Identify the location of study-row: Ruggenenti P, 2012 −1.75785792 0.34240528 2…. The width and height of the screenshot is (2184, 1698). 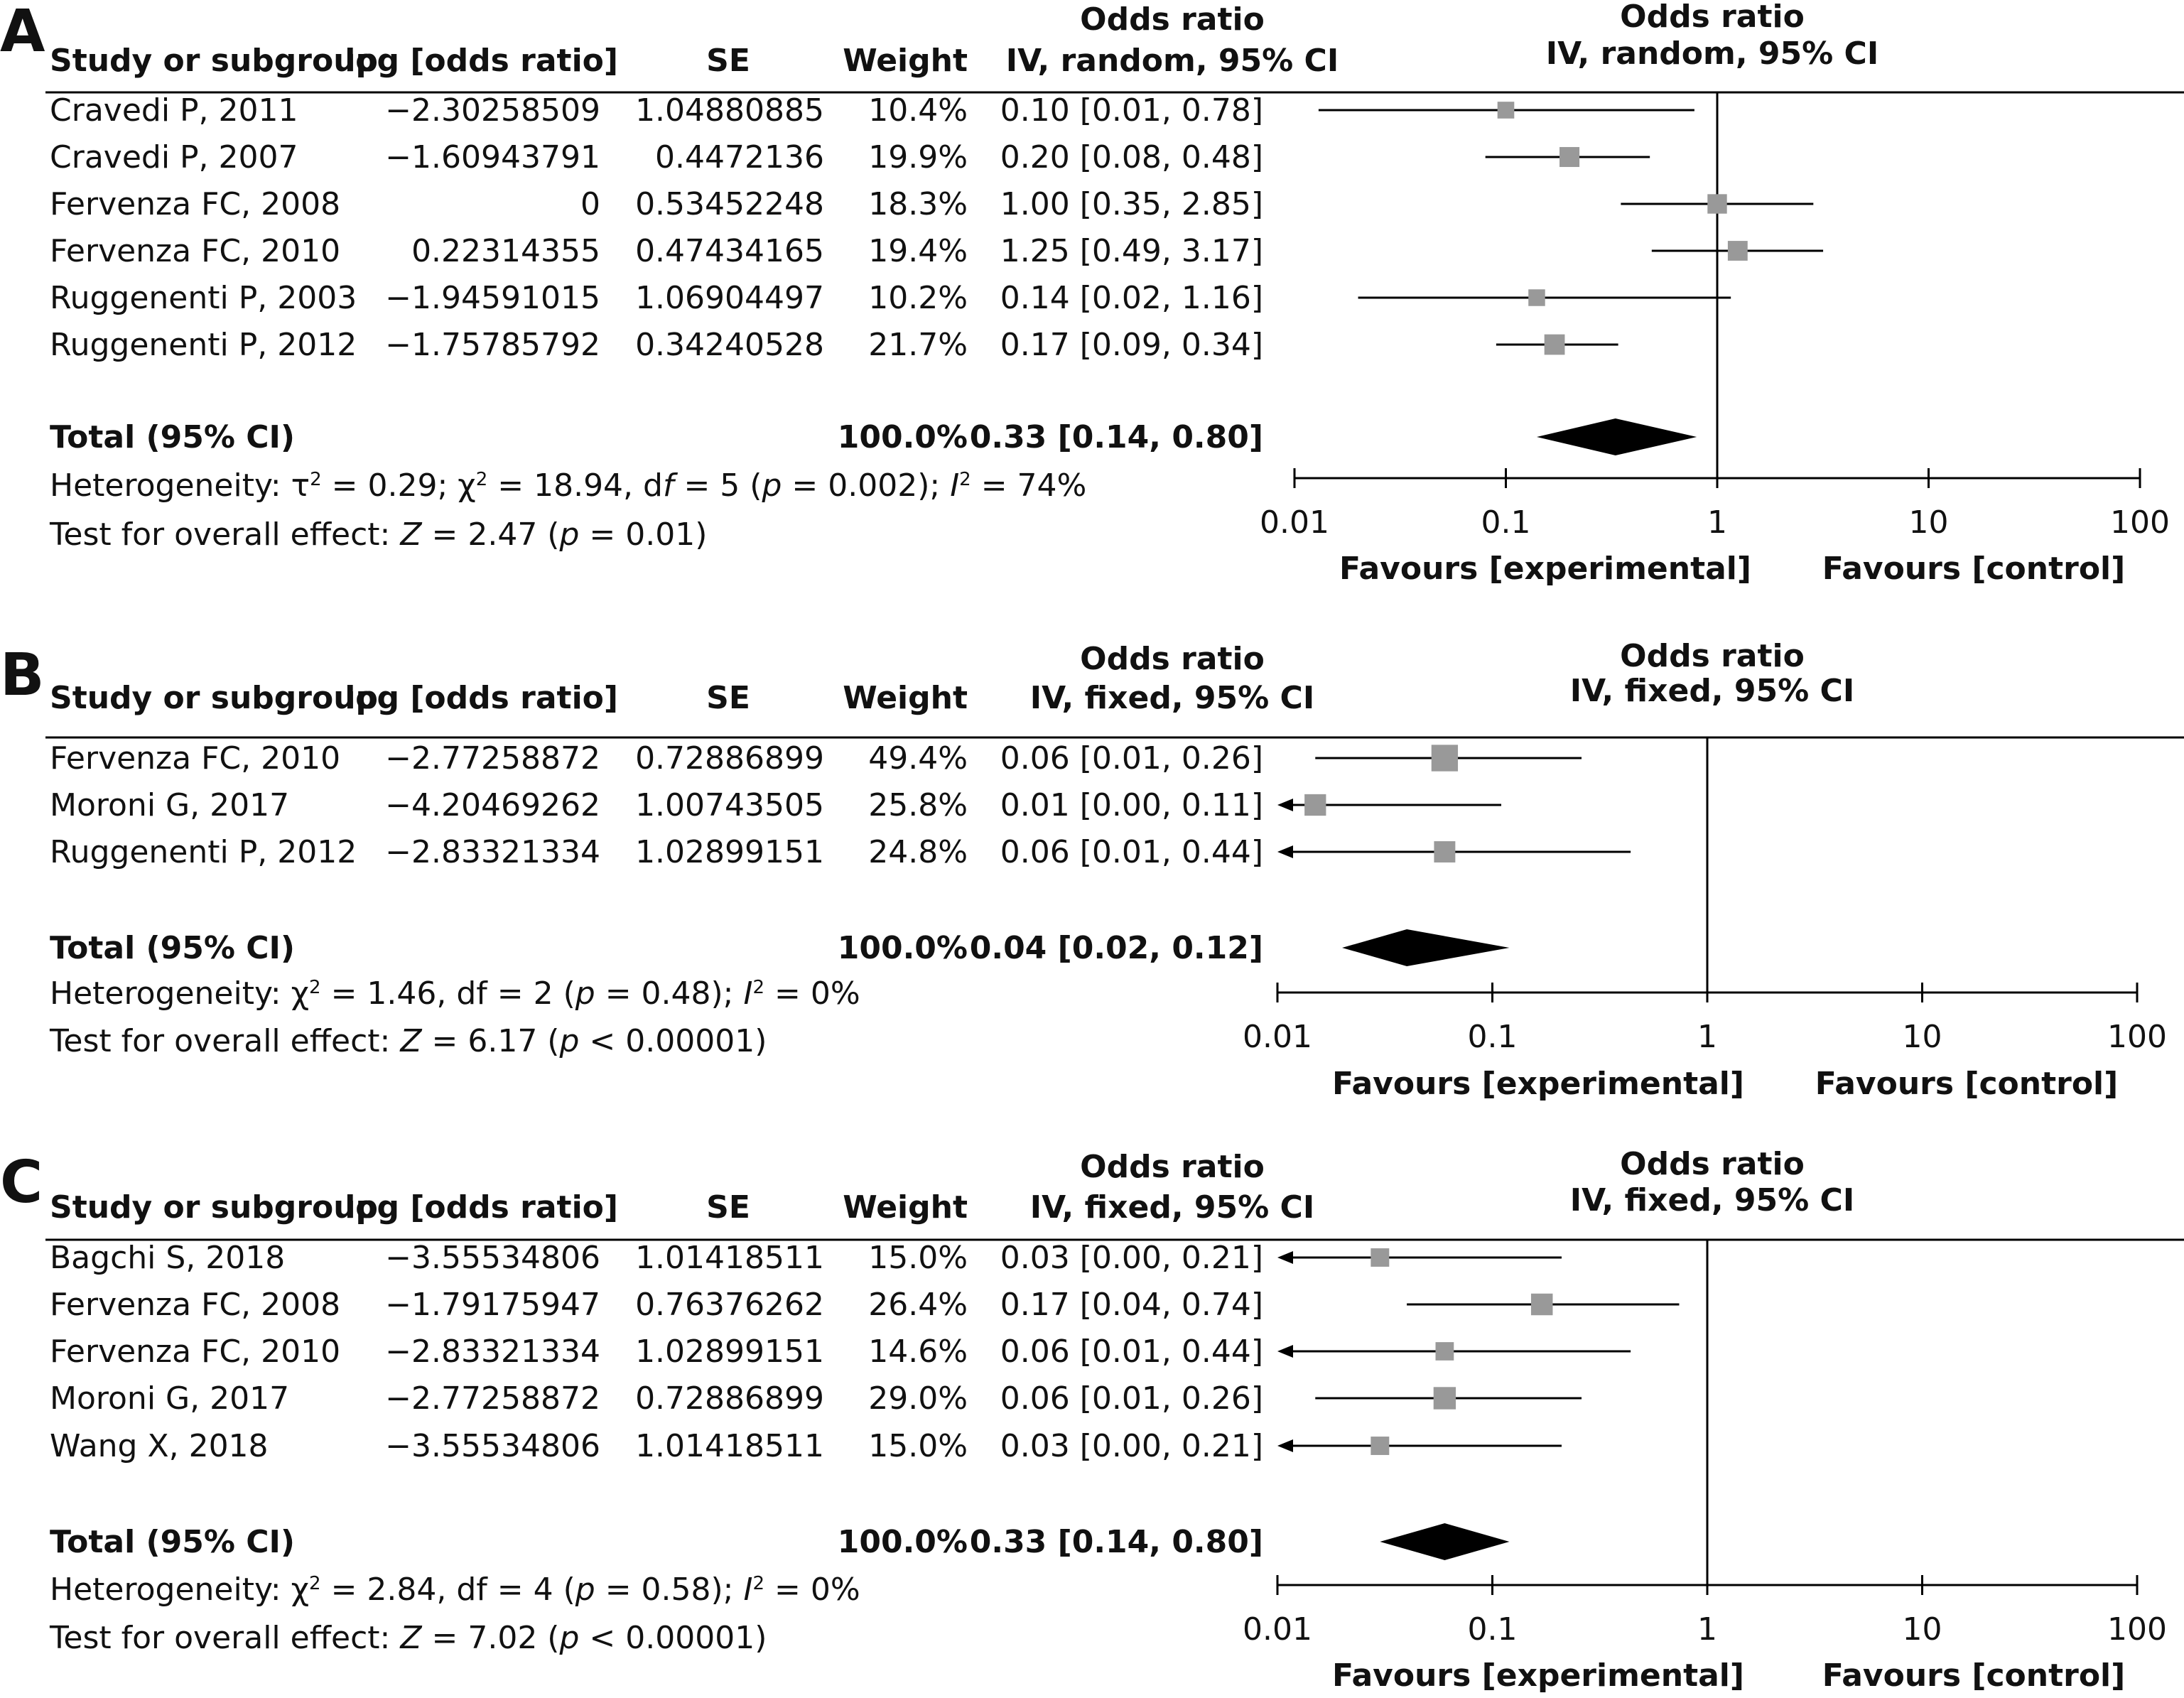
(834, 345).